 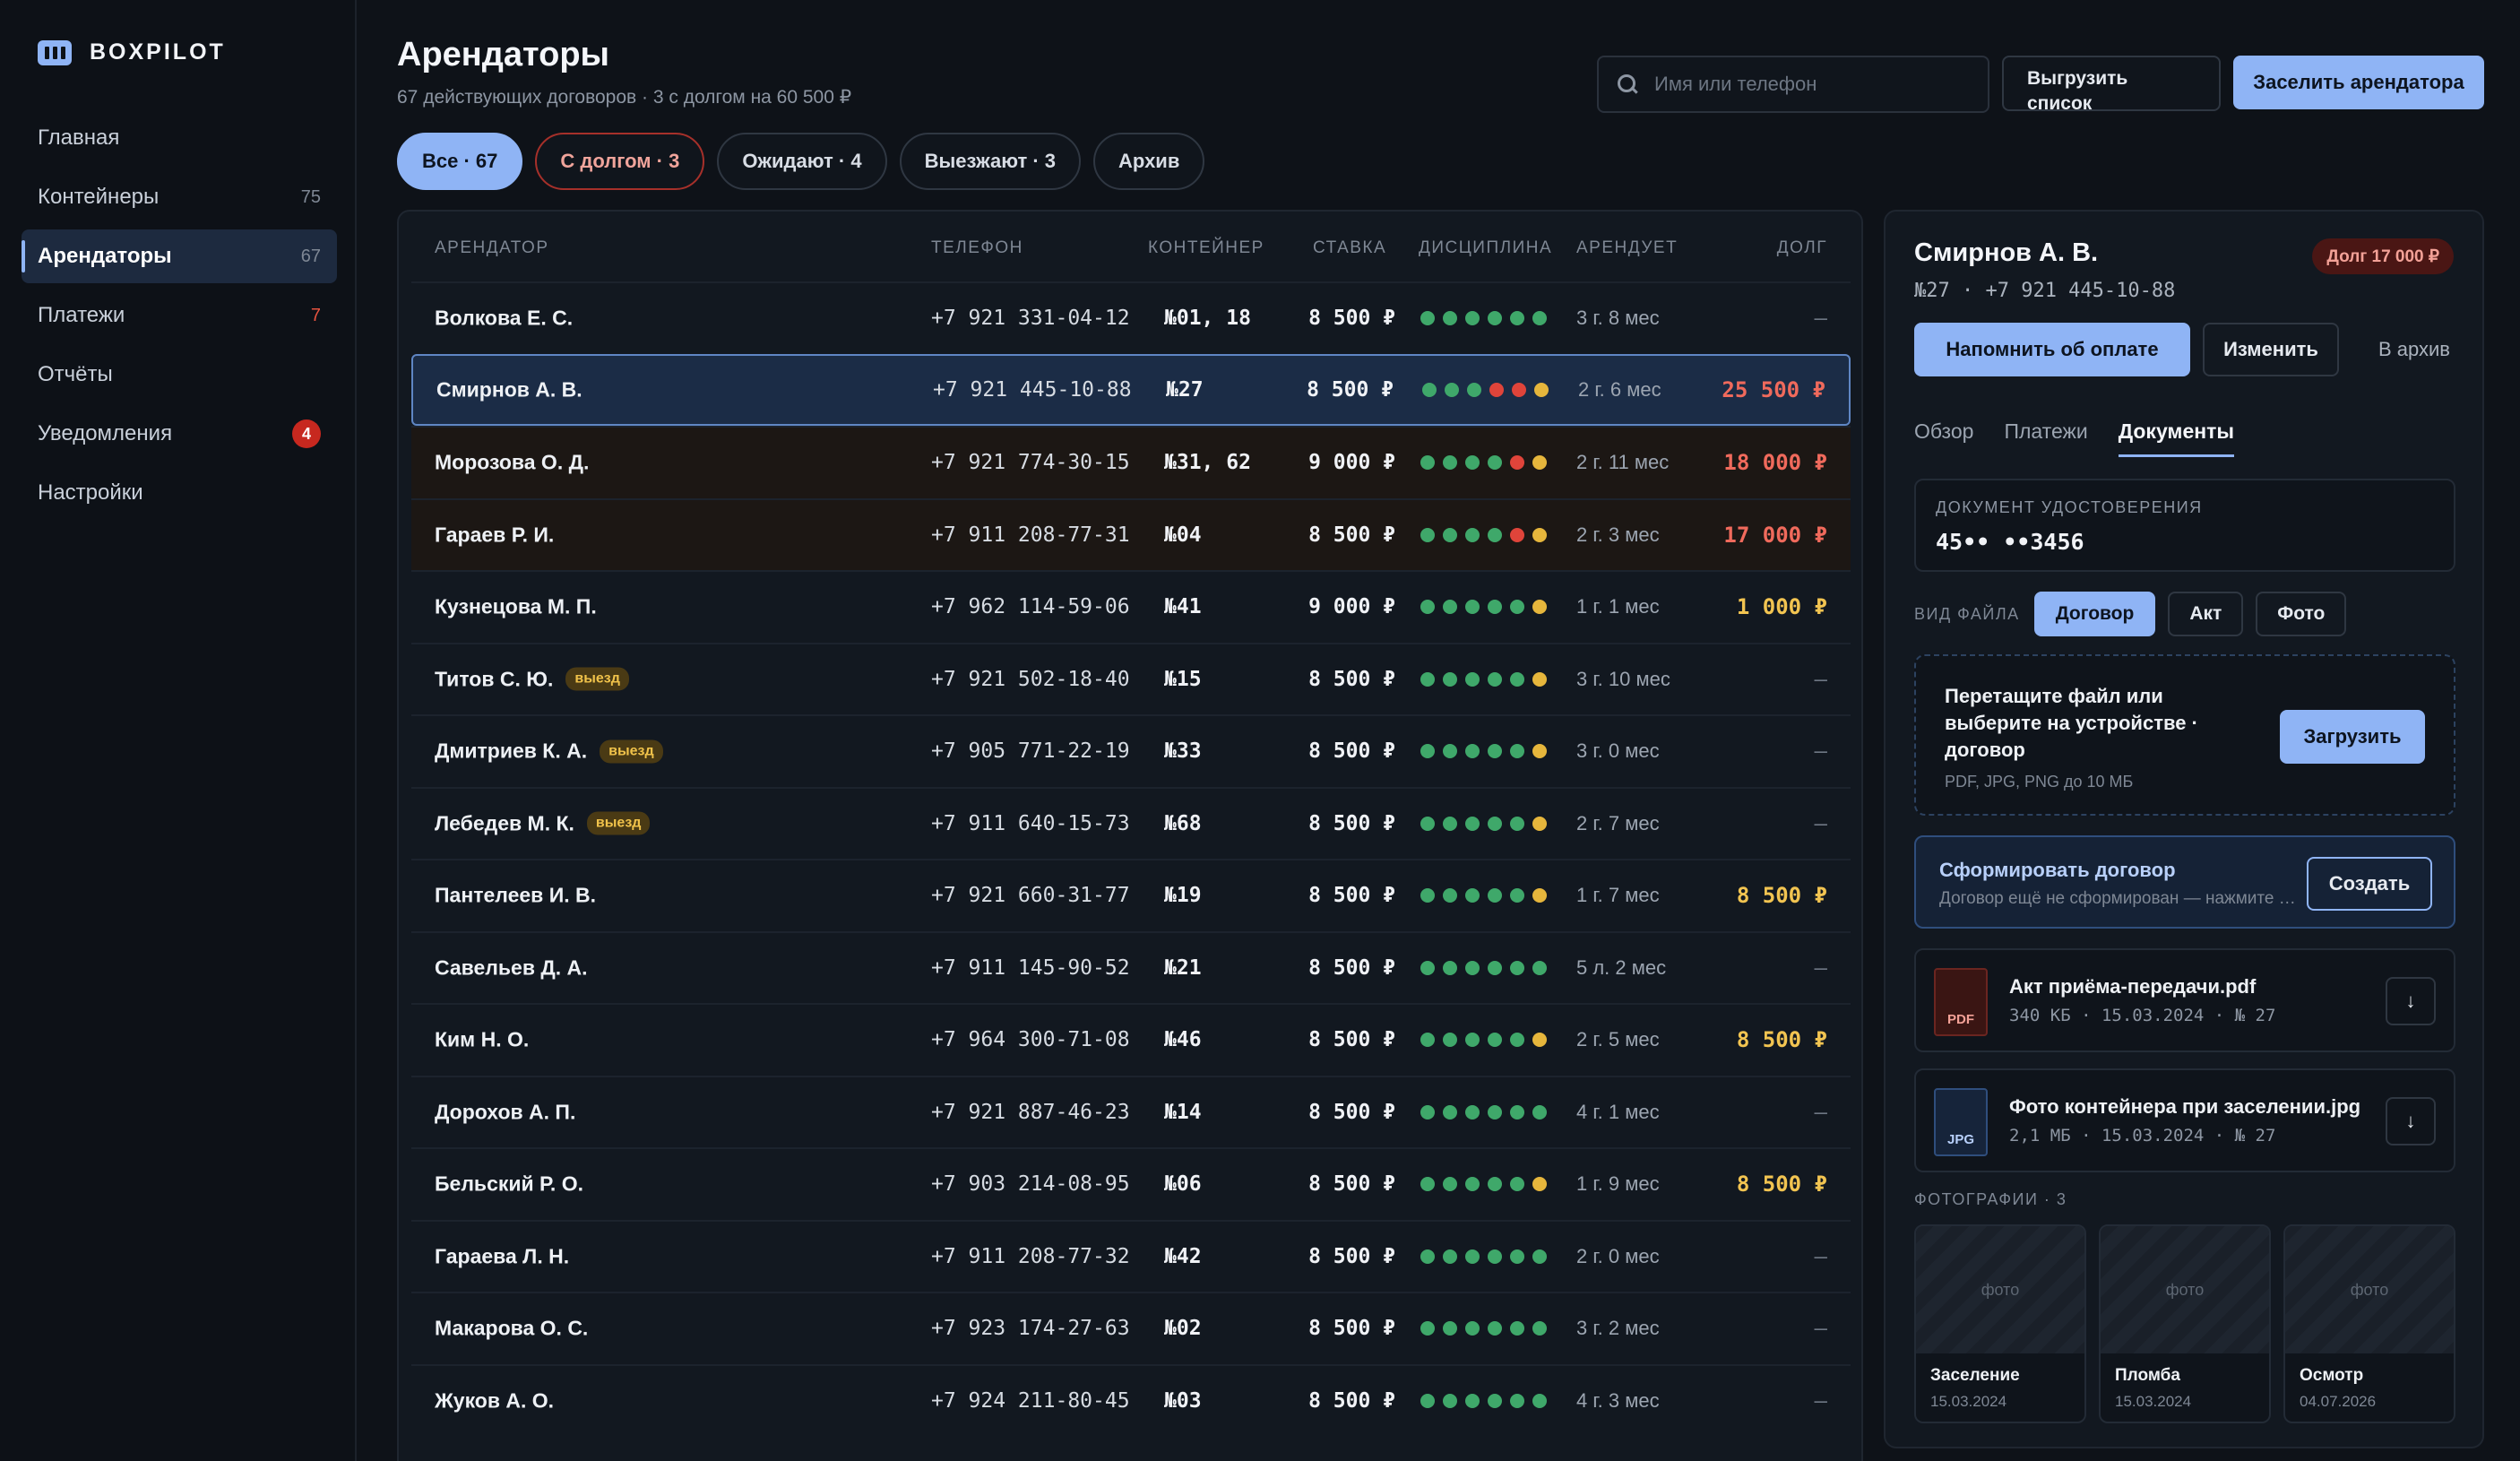 What do you see at coordinates (618, 823) in the screenshot?
I see `leaving-badge: выезд` at bounding box center [618, 823].